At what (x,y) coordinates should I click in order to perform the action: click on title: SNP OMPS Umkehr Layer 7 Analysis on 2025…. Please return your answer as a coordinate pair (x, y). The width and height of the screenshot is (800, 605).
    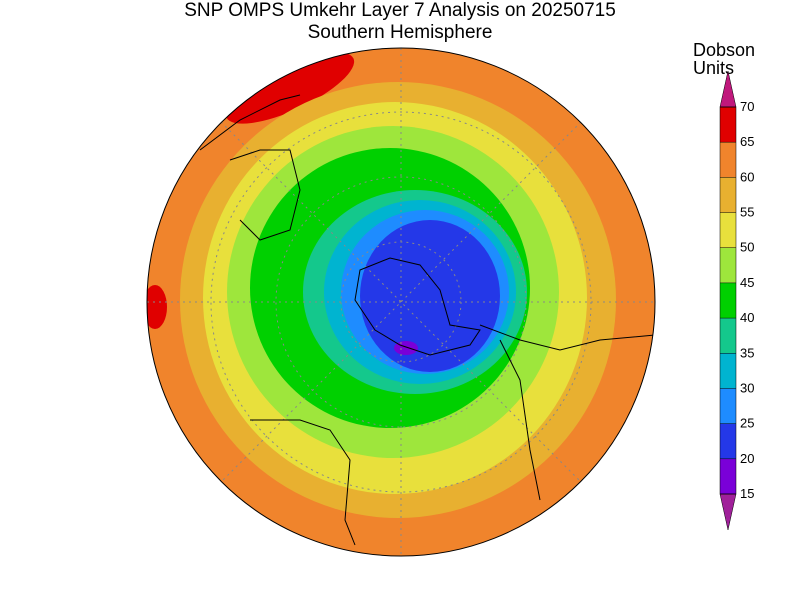
    Looking at the image, I should click on (400, 10).